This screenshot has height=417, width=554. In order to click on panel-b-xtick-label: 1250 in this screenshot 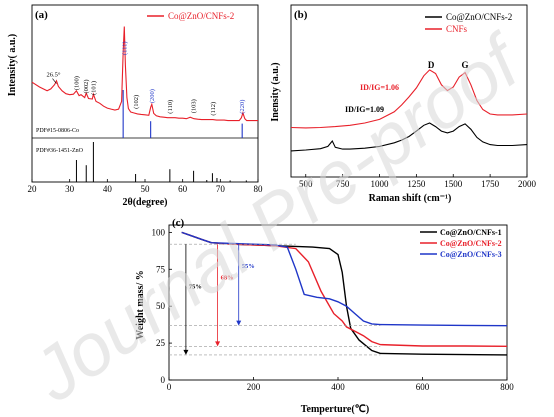, I will do `click(416, 184)`.